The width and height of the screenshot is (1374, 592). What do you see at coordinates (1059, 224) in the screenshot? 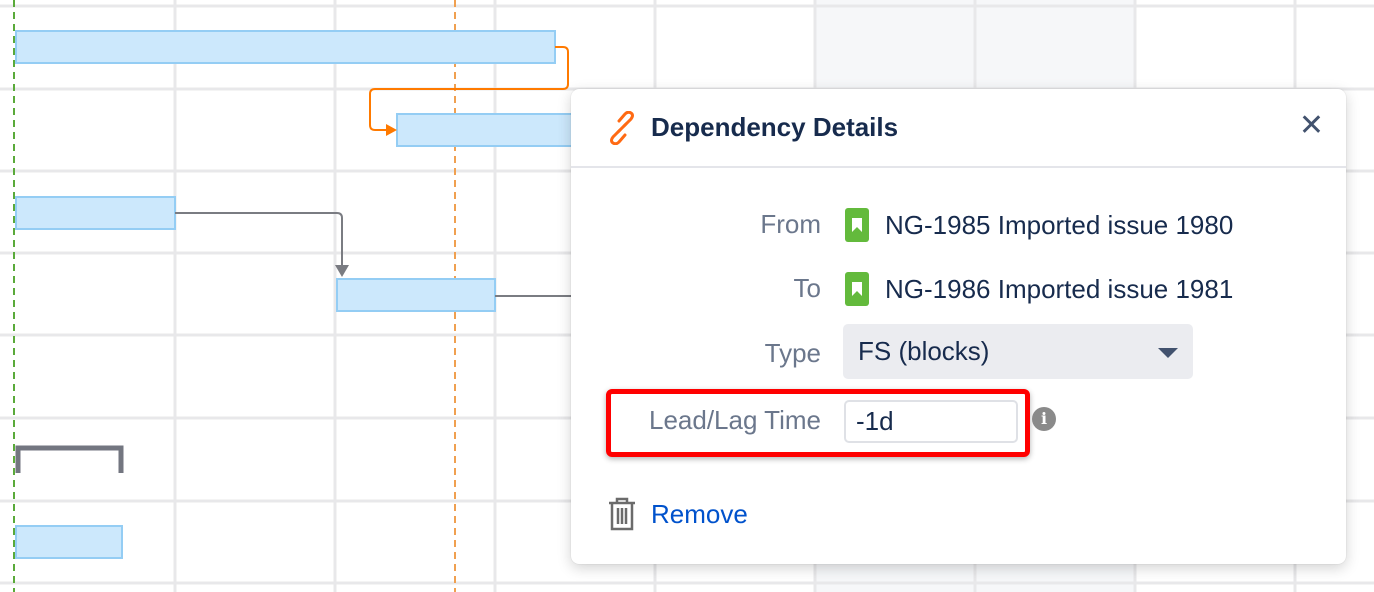
I see `from-issue-text: NG-1985 Imported issue 1980` at bounding box center [1059, 224].